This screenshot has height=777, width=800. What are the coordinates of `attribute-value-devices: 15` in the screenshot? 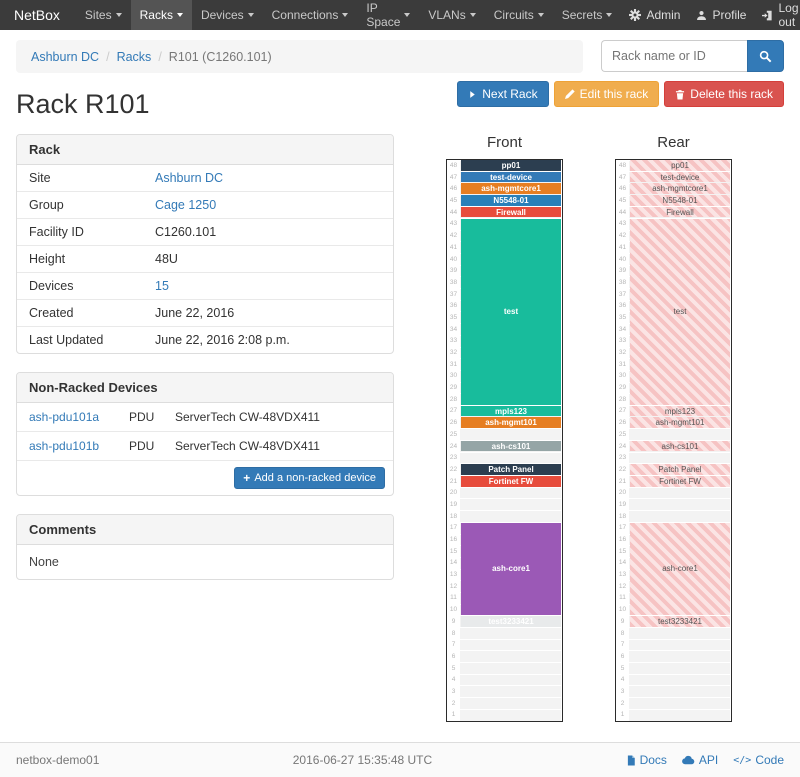 It's located at (162, 286).